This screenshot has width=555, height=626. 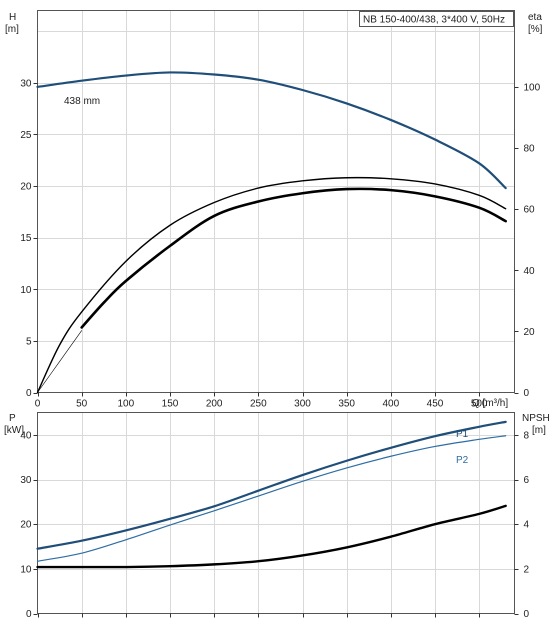 I want to click on x-tick-label: 300, so click(x=302, y=404).